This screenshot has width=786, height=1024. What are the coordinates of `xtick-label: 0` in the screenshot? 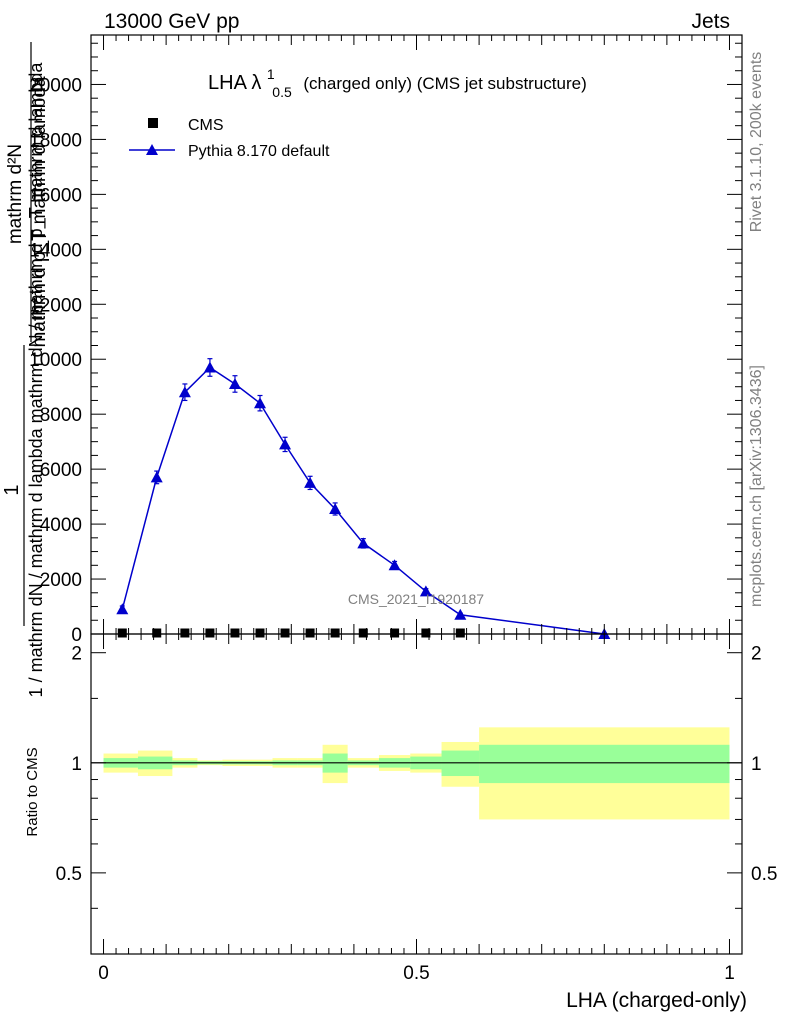 It's located at (103, 973).